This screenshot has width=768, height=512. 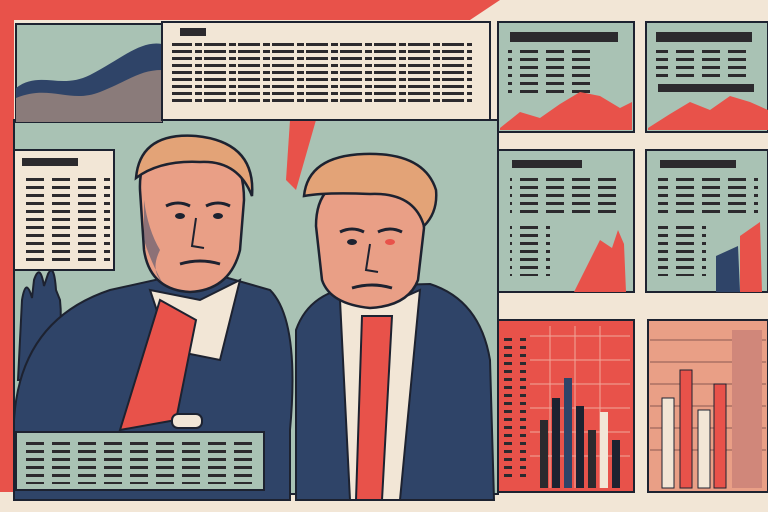 What do you see at coordinates (89, 73) in the screenshot?
I see `top-left-chart-panel` at bounding box center [89, 73].